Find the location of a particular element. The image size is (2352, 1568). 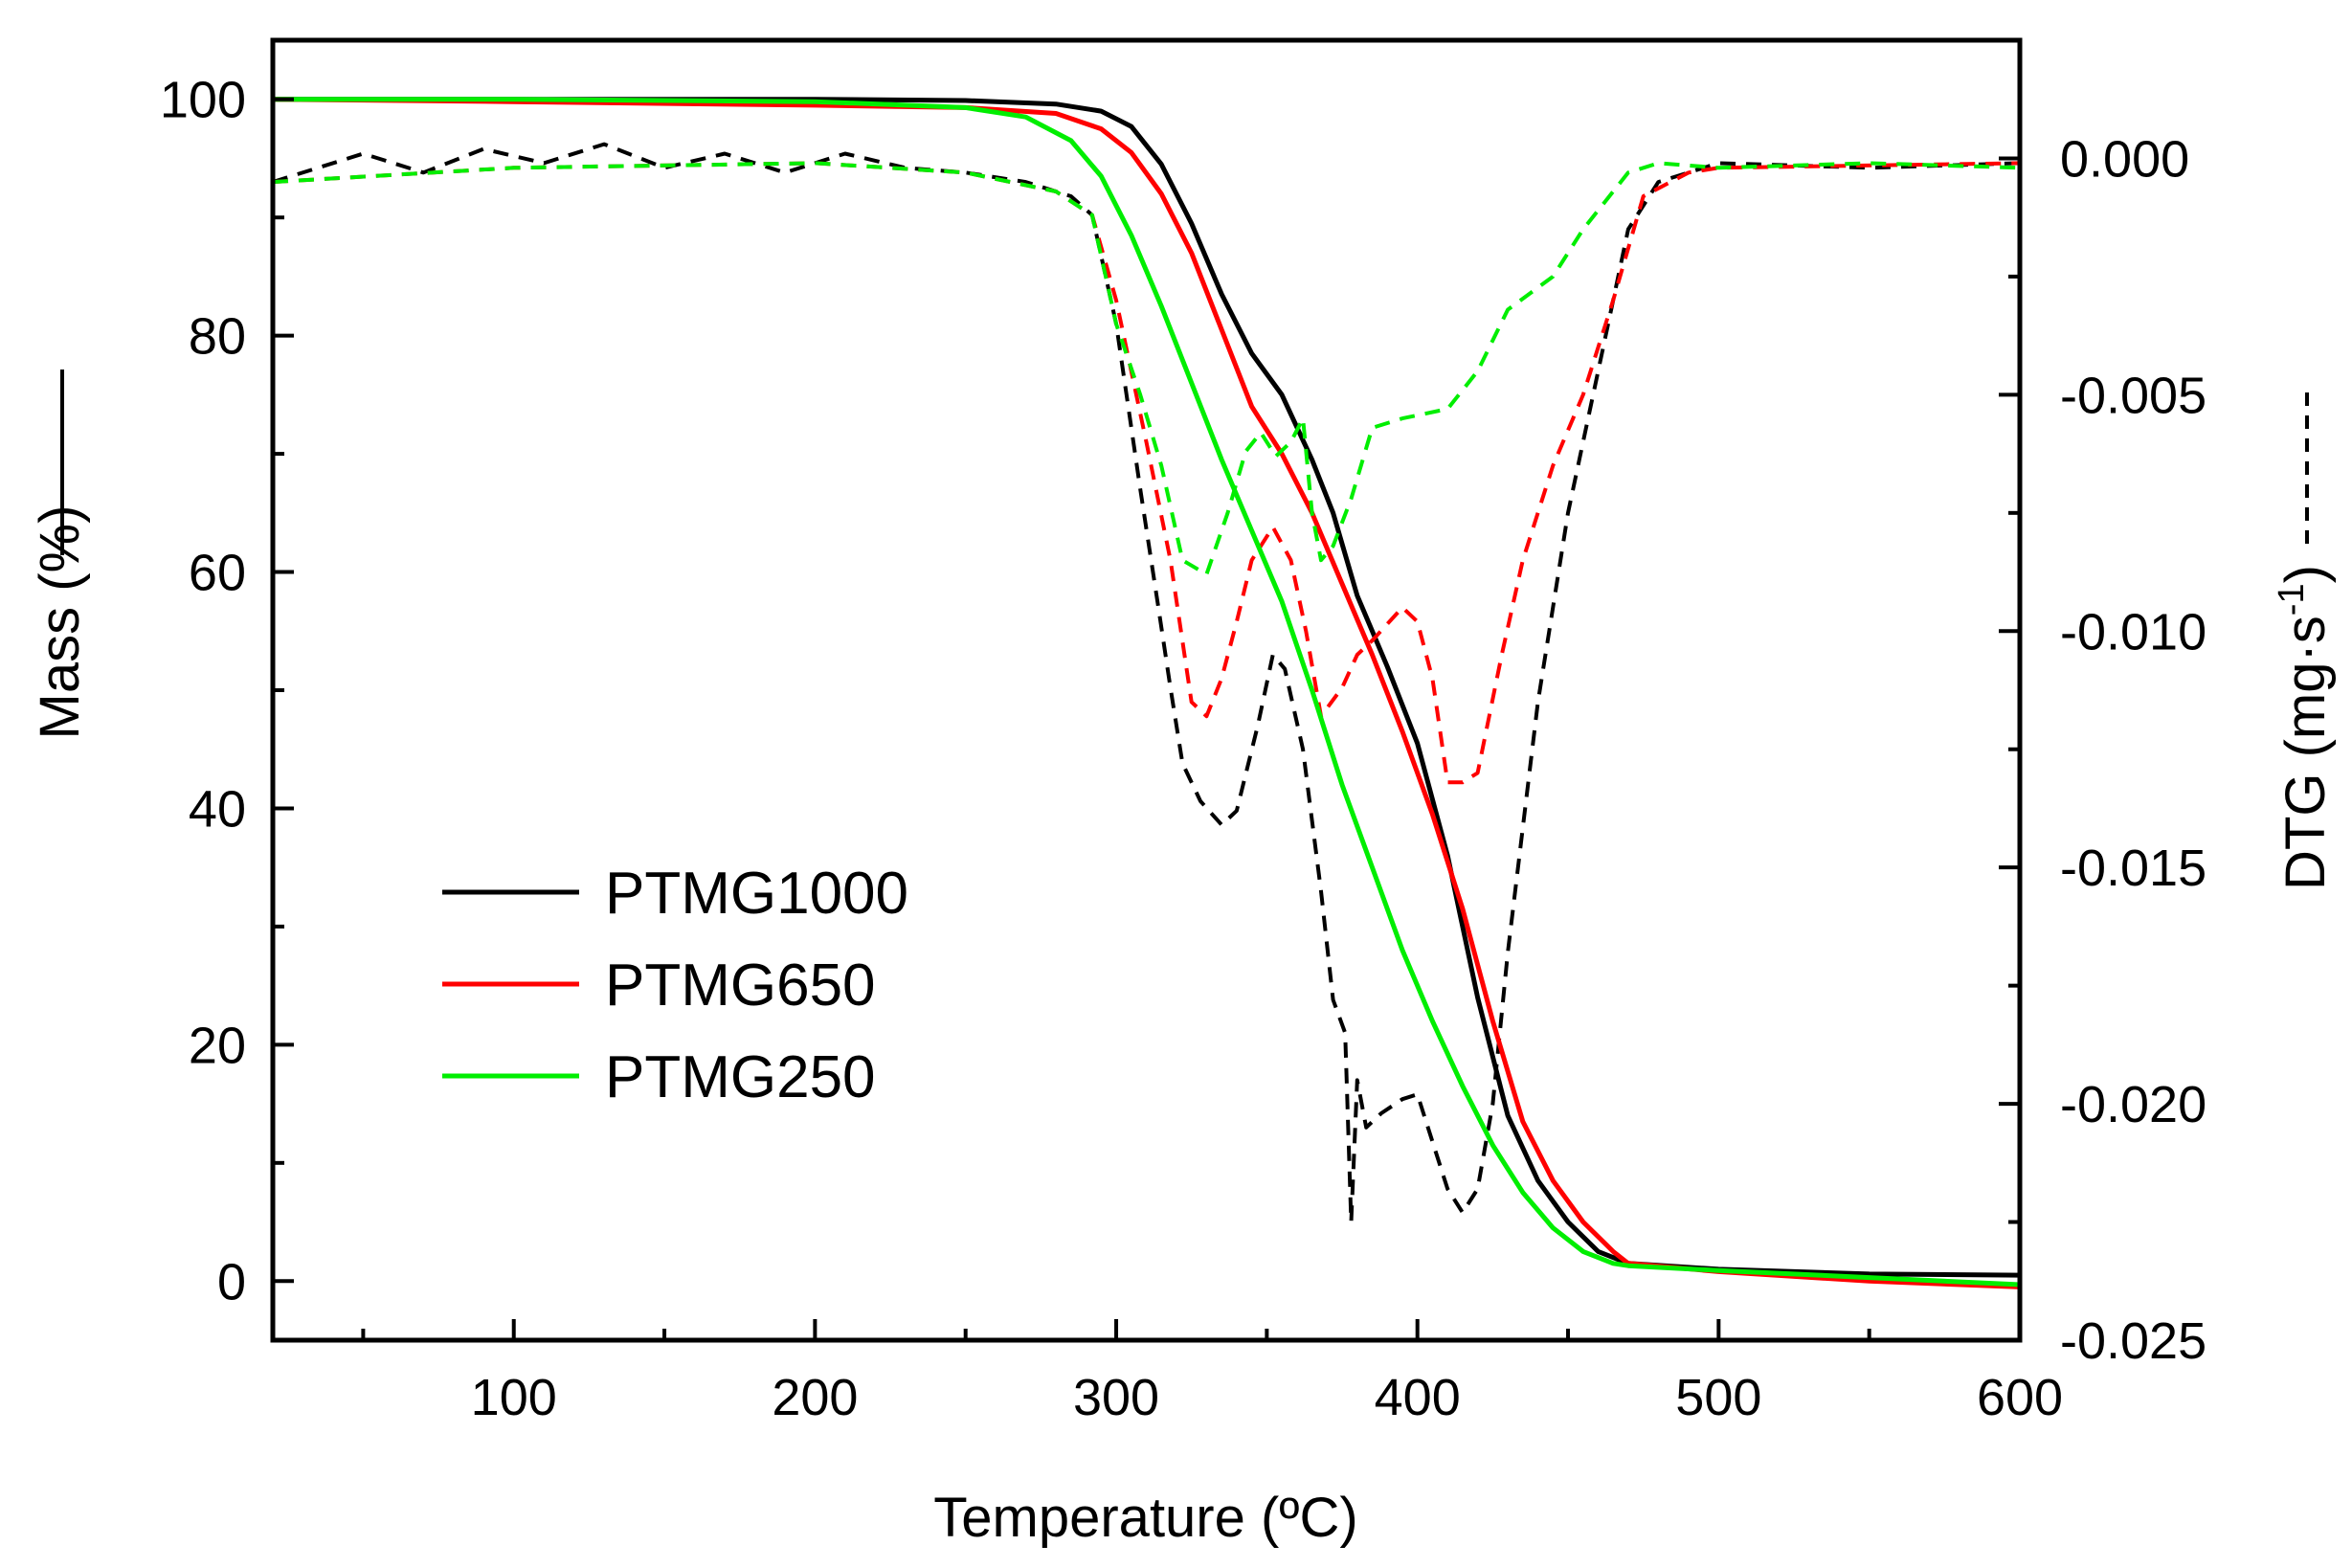

y-right-tick-label: -0.020 is located at coordinates (2133, 1104).